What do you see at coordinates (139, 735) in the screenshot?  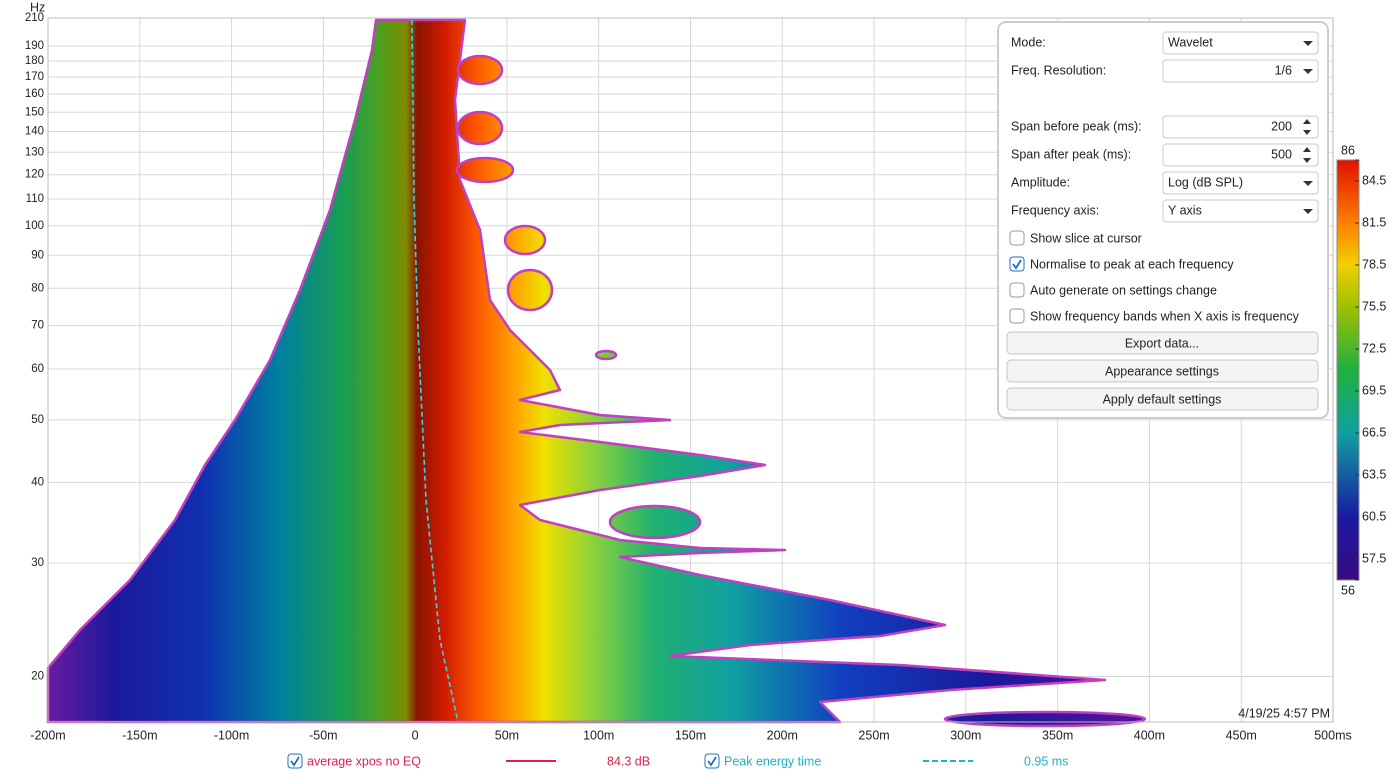 I see `x-tick-label: -150m` at bounding box center [139, 735].